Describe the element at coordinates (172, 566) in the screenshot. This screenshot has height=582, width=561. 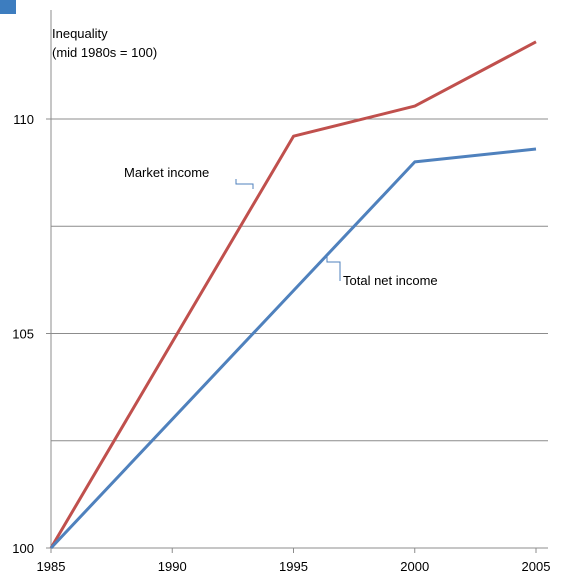
I see `x-tick-label-1990: 1990` at that location.